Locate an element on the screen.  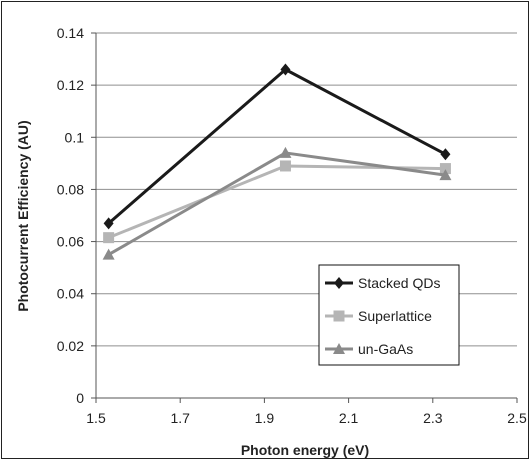
x-tick-labels: 1.5 1.7 1.9 2.1 2.3 2.5 is located at coordinates (306, 418).